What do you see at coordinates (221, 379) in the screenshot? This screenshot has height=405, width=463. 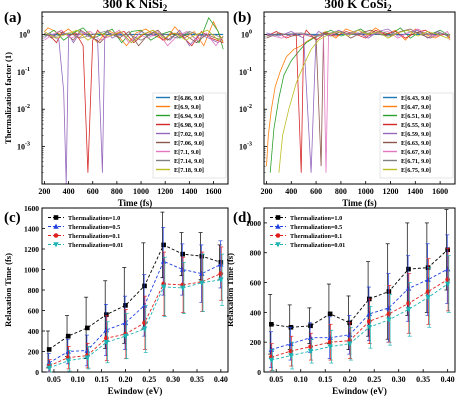 I see `x-tick-label: 0.40` at bounding box center [221, 379].